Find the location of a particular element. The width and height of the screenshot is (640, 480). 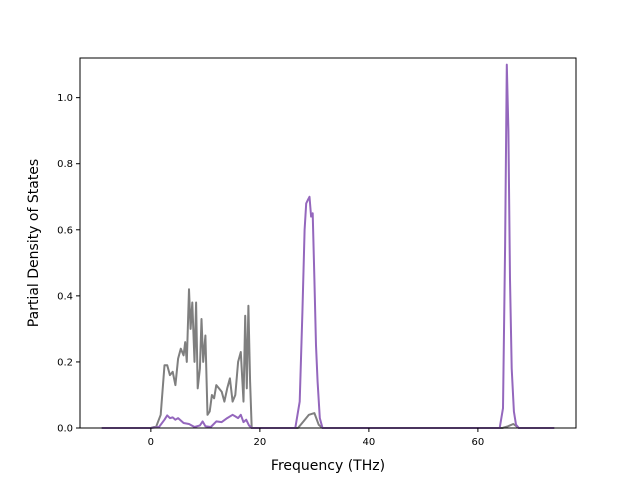

y-tick-label: 0.6 is located at coordinates (65, 230).